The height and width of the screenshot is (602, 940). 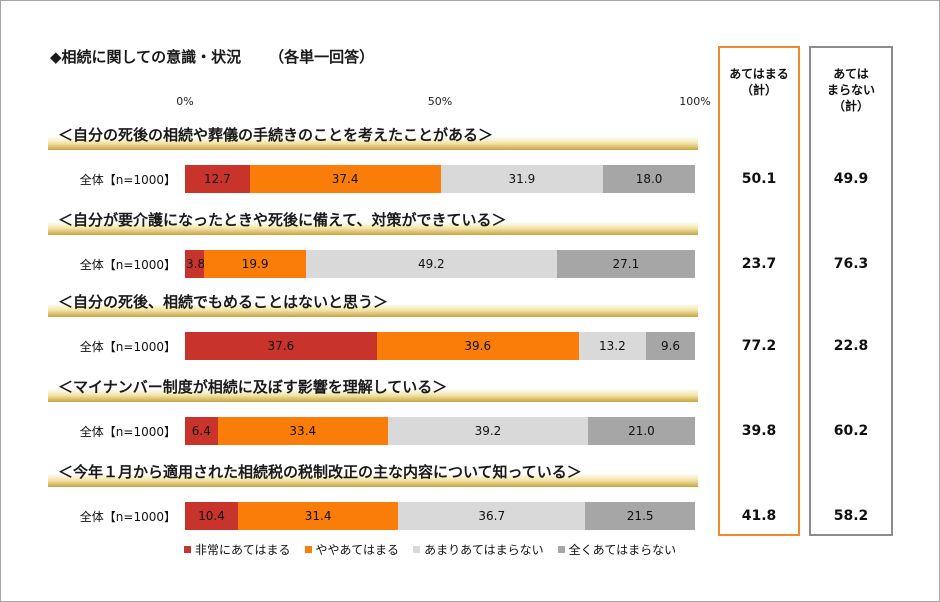 I want to click on bar-segment-3: 13.2, so click(x=612, y=346).